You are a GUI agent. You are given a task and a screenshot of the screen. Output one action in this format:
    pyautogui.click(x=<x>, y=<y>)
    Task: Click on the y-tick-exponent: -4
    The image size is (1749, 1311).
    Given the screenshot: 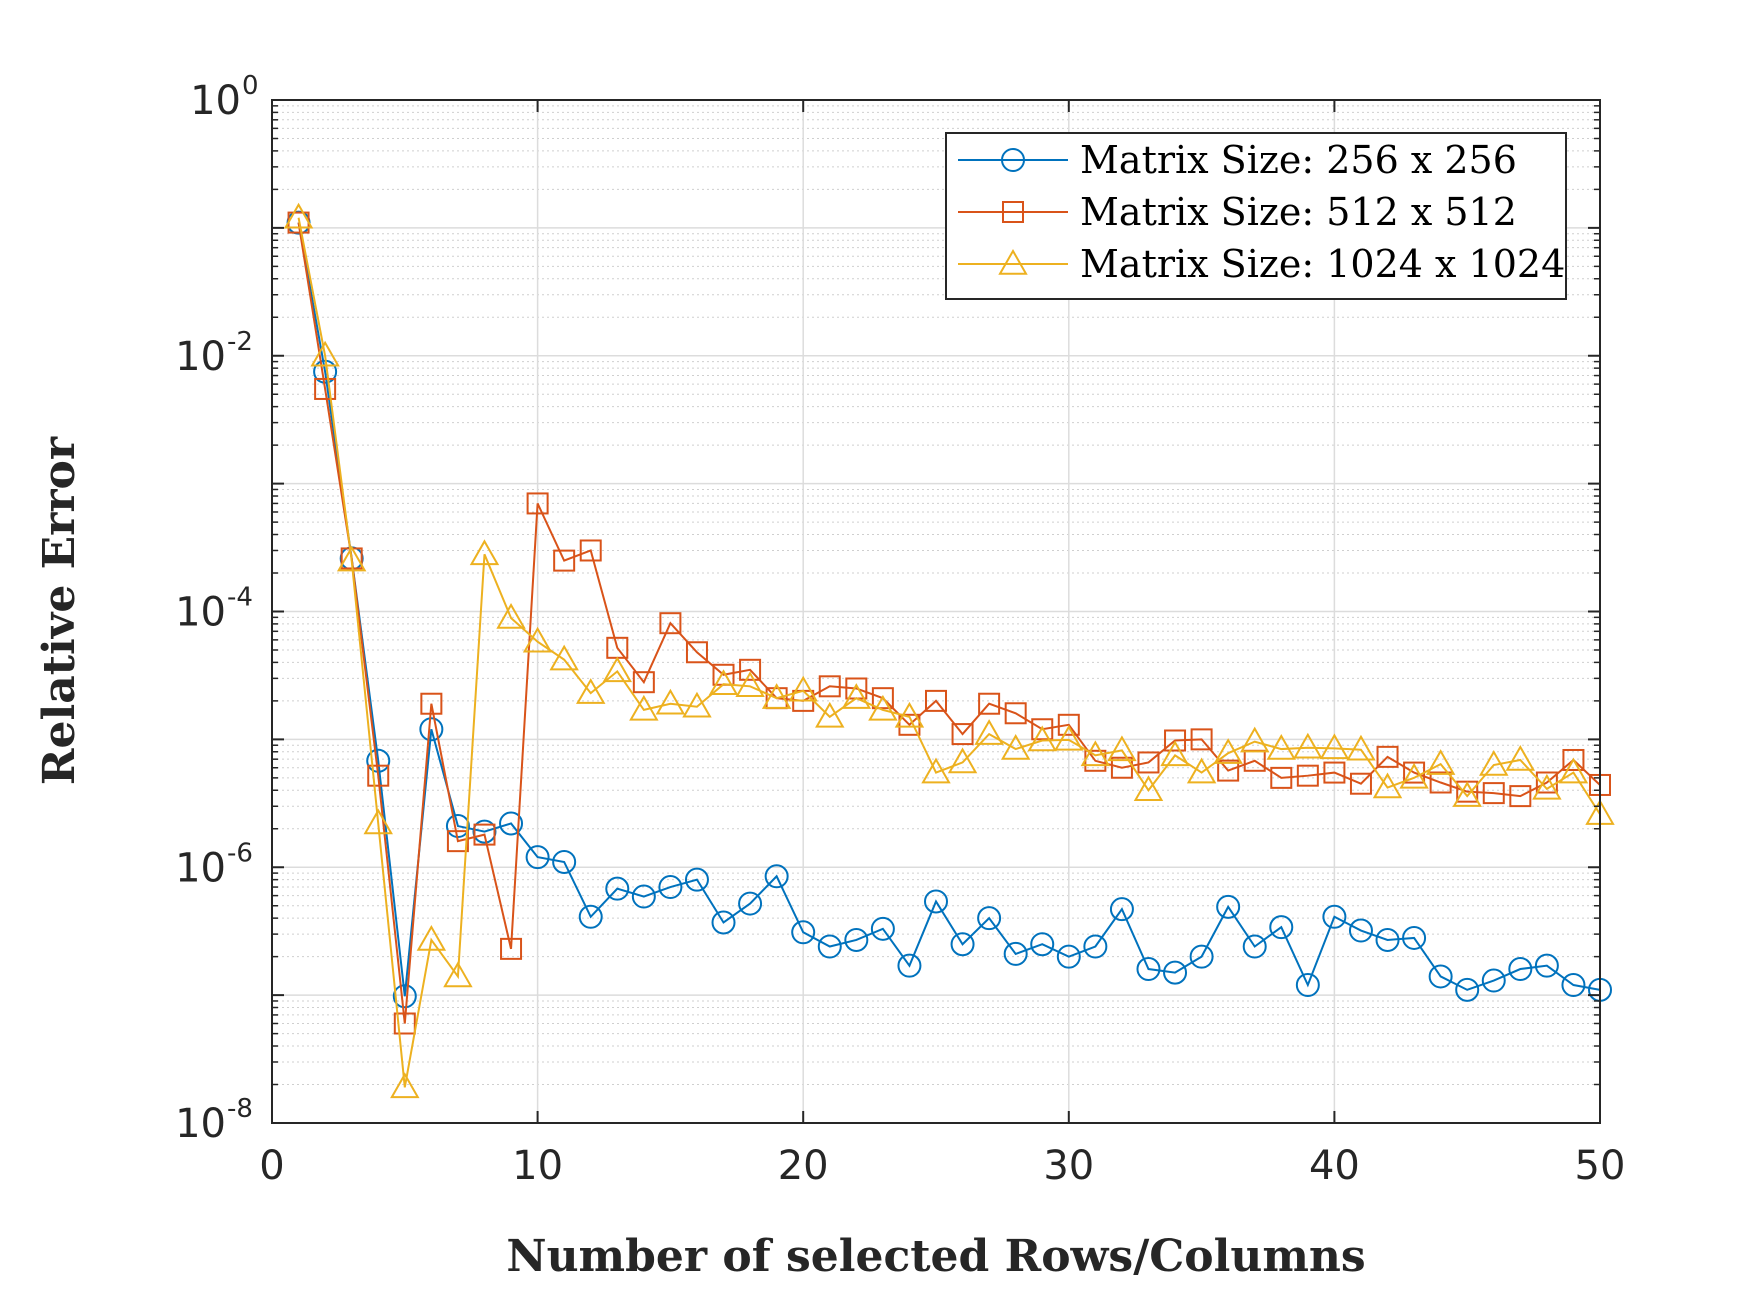 What is the action you would take?
    pyautogui.click(x=240, y=598)
    